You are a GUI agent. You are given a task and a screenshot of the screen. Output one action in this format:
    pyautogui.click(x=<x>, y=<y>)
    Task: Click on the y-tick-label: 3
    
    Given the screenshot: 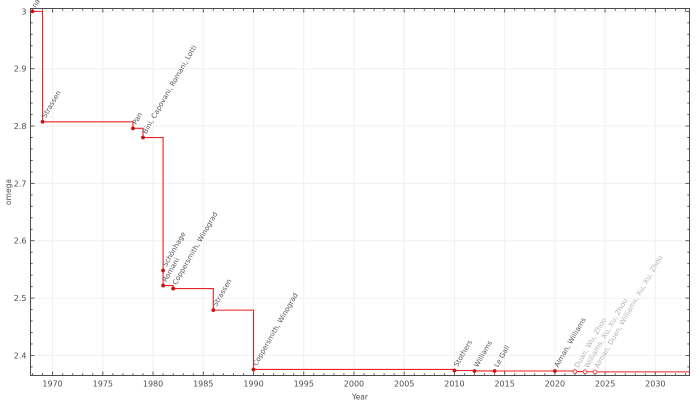 What is the action you would take?
    pyautogui.click(x=23, y=11)
    